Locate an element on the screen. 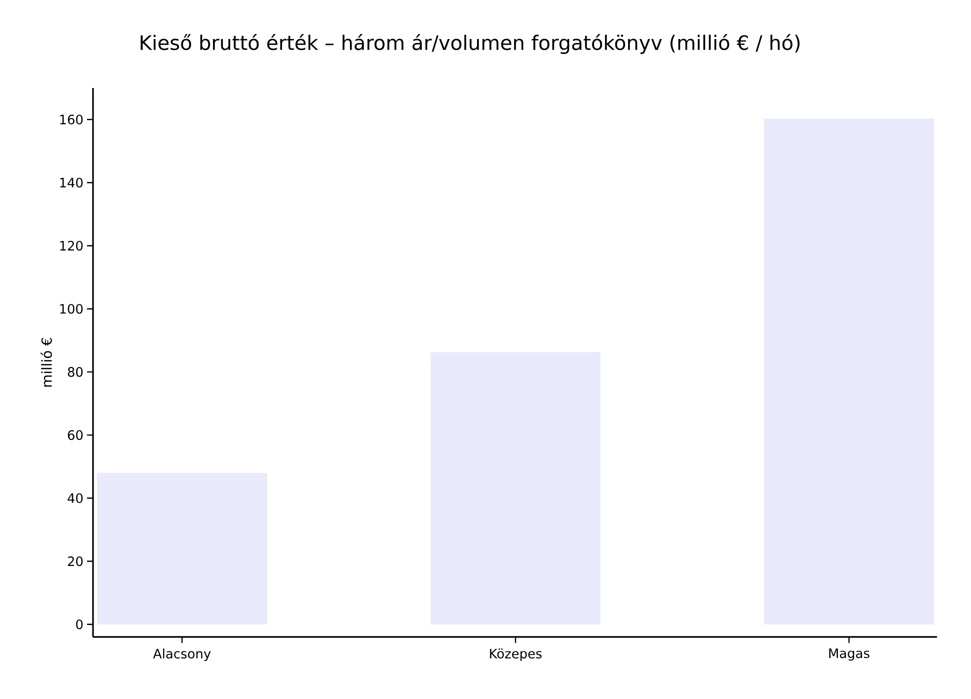 Image resolution: width=971 pixels, height=699 pixels. x-tick-label: Magas is located at coordinates (849, 654).